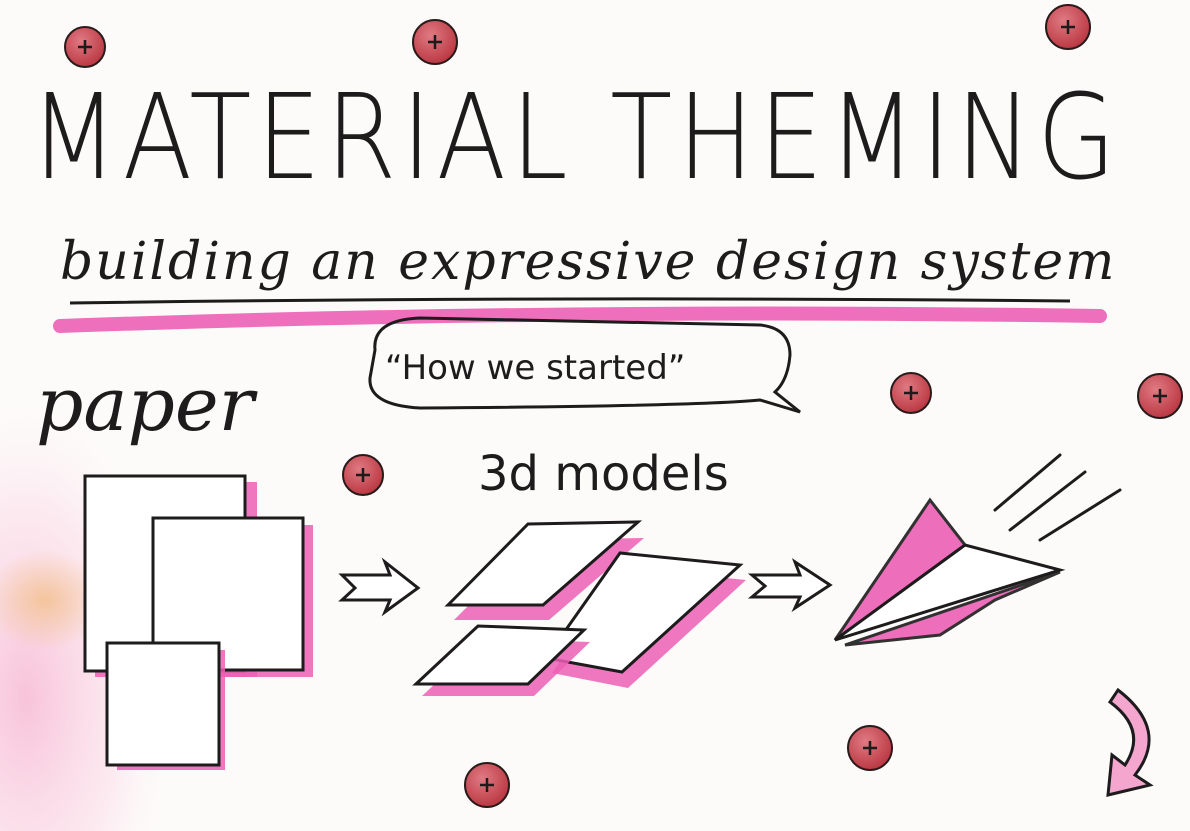  What do you see at coordinates (603, 474) in the screenshot?
I see `3d-models-label: 3d models` at bounding box center [603, 474].